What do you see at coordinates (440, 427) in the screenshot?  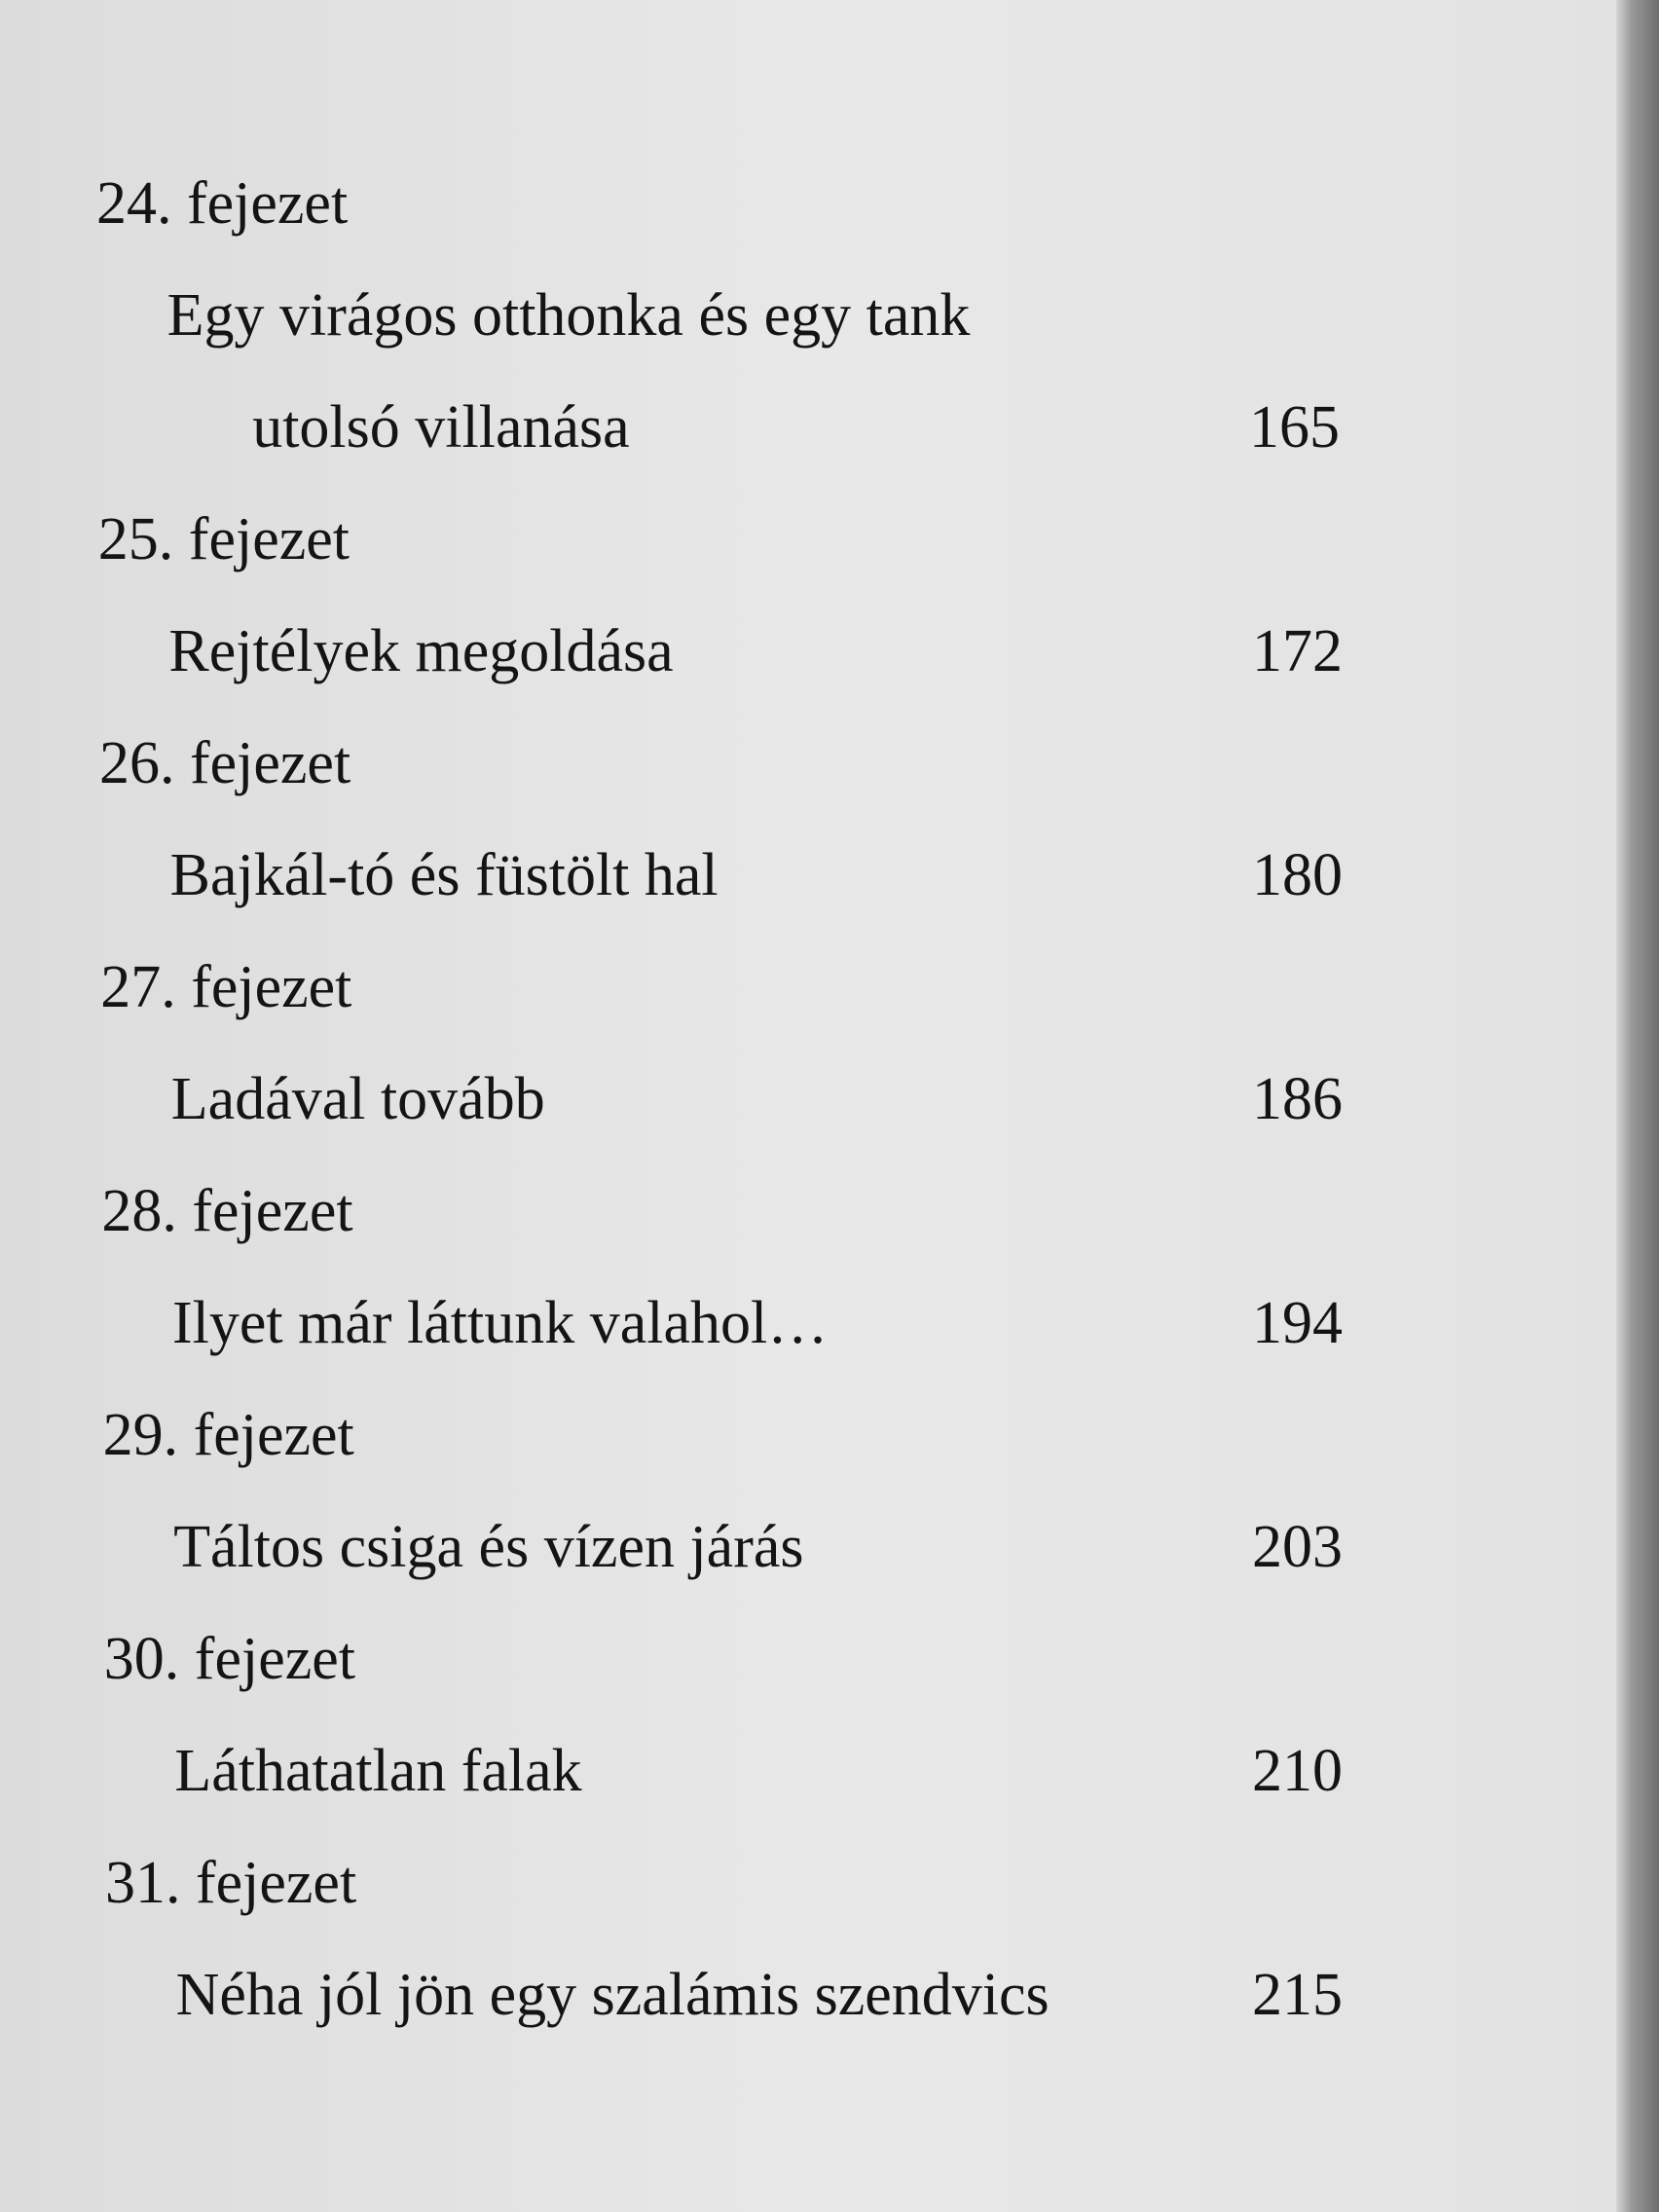 I see `chapter-title: utolsó villanása` at bounding box center [440, 427].